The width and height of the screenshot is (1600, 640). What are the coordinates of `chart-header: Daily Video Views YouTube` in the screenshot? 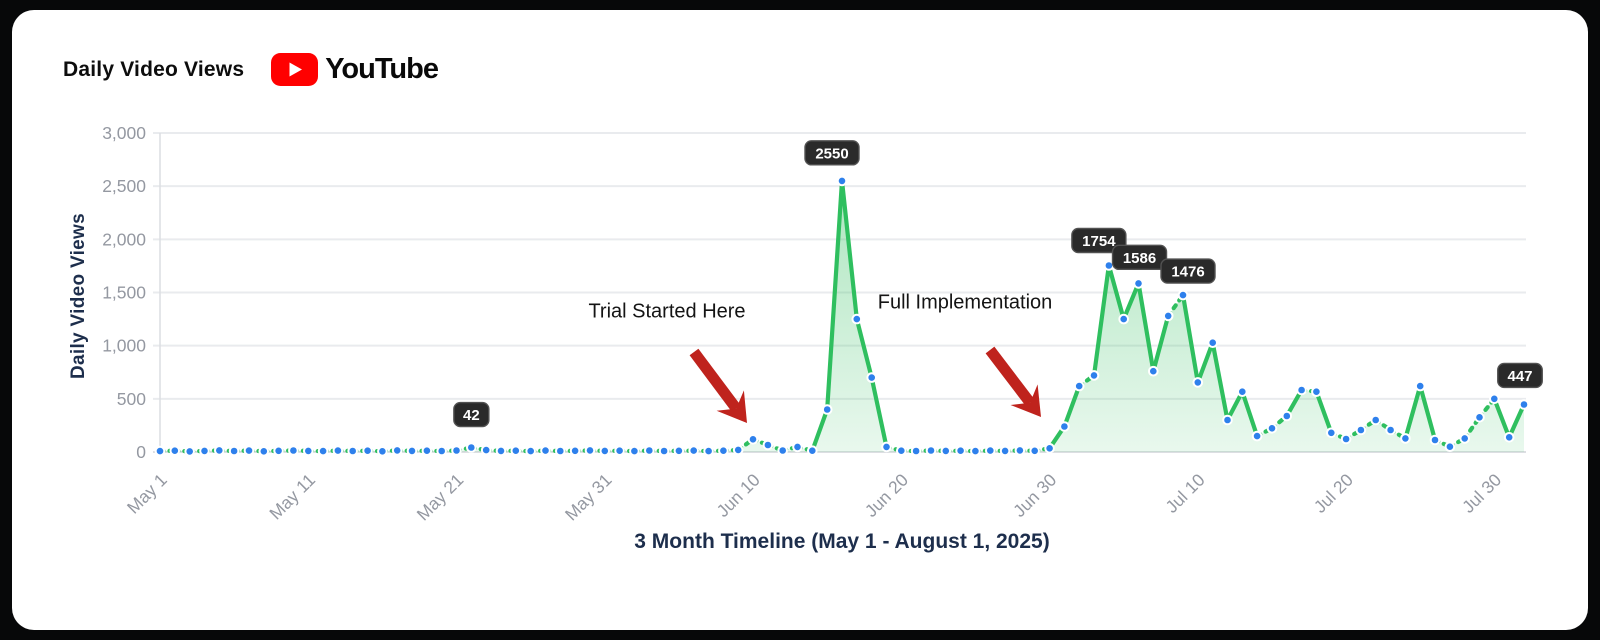 It's located at (251, 69).